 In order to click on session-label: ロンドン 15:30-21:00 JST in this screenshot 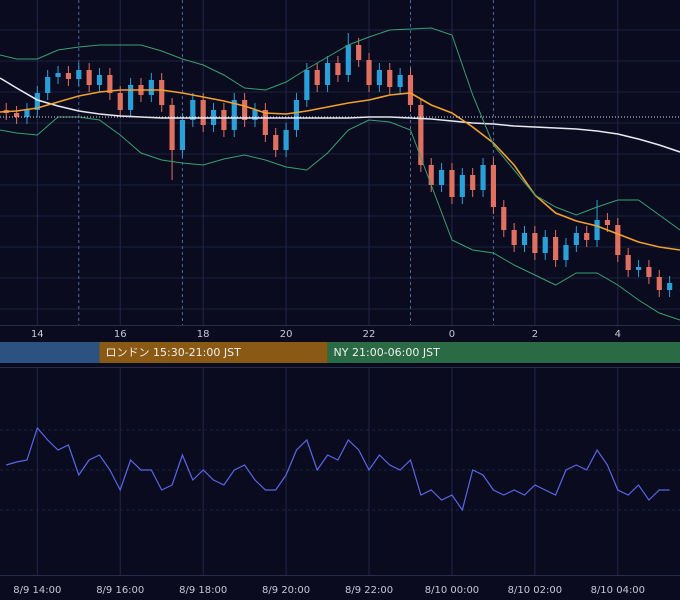, I will do `click(174, 352)`.